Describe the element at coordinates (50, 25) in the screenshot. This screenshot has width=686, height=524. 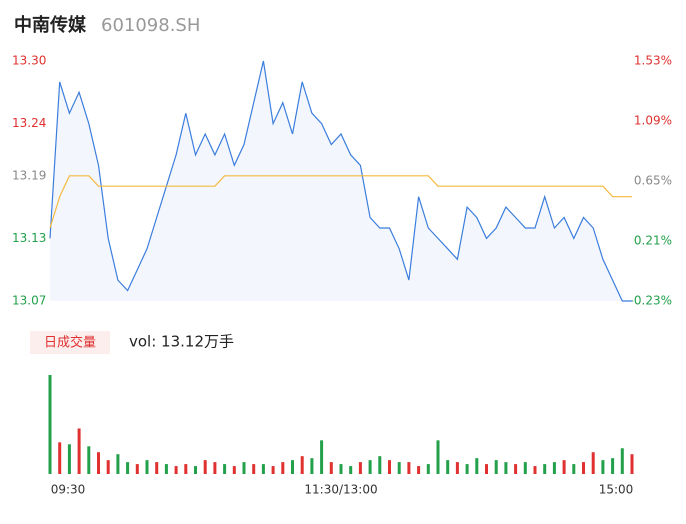
I see `stock-name: 中南传媒` at that location.